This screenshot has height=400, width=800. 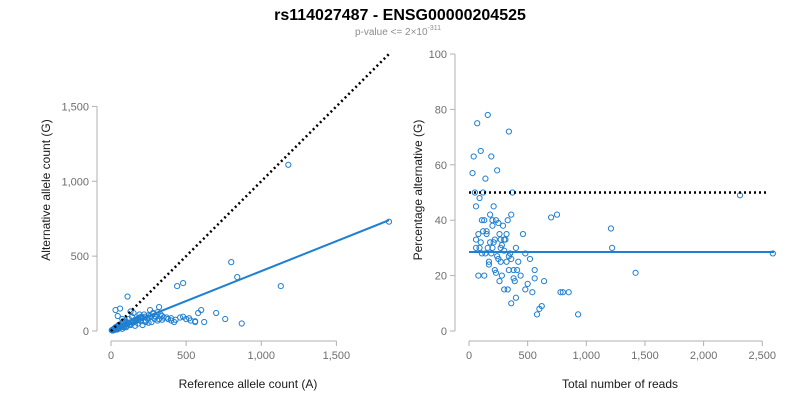 What do you see at coordinates (75, 182) in the screenshot?
I see `left-y-tick-label: 1,000` at bounding box center [75, 182].